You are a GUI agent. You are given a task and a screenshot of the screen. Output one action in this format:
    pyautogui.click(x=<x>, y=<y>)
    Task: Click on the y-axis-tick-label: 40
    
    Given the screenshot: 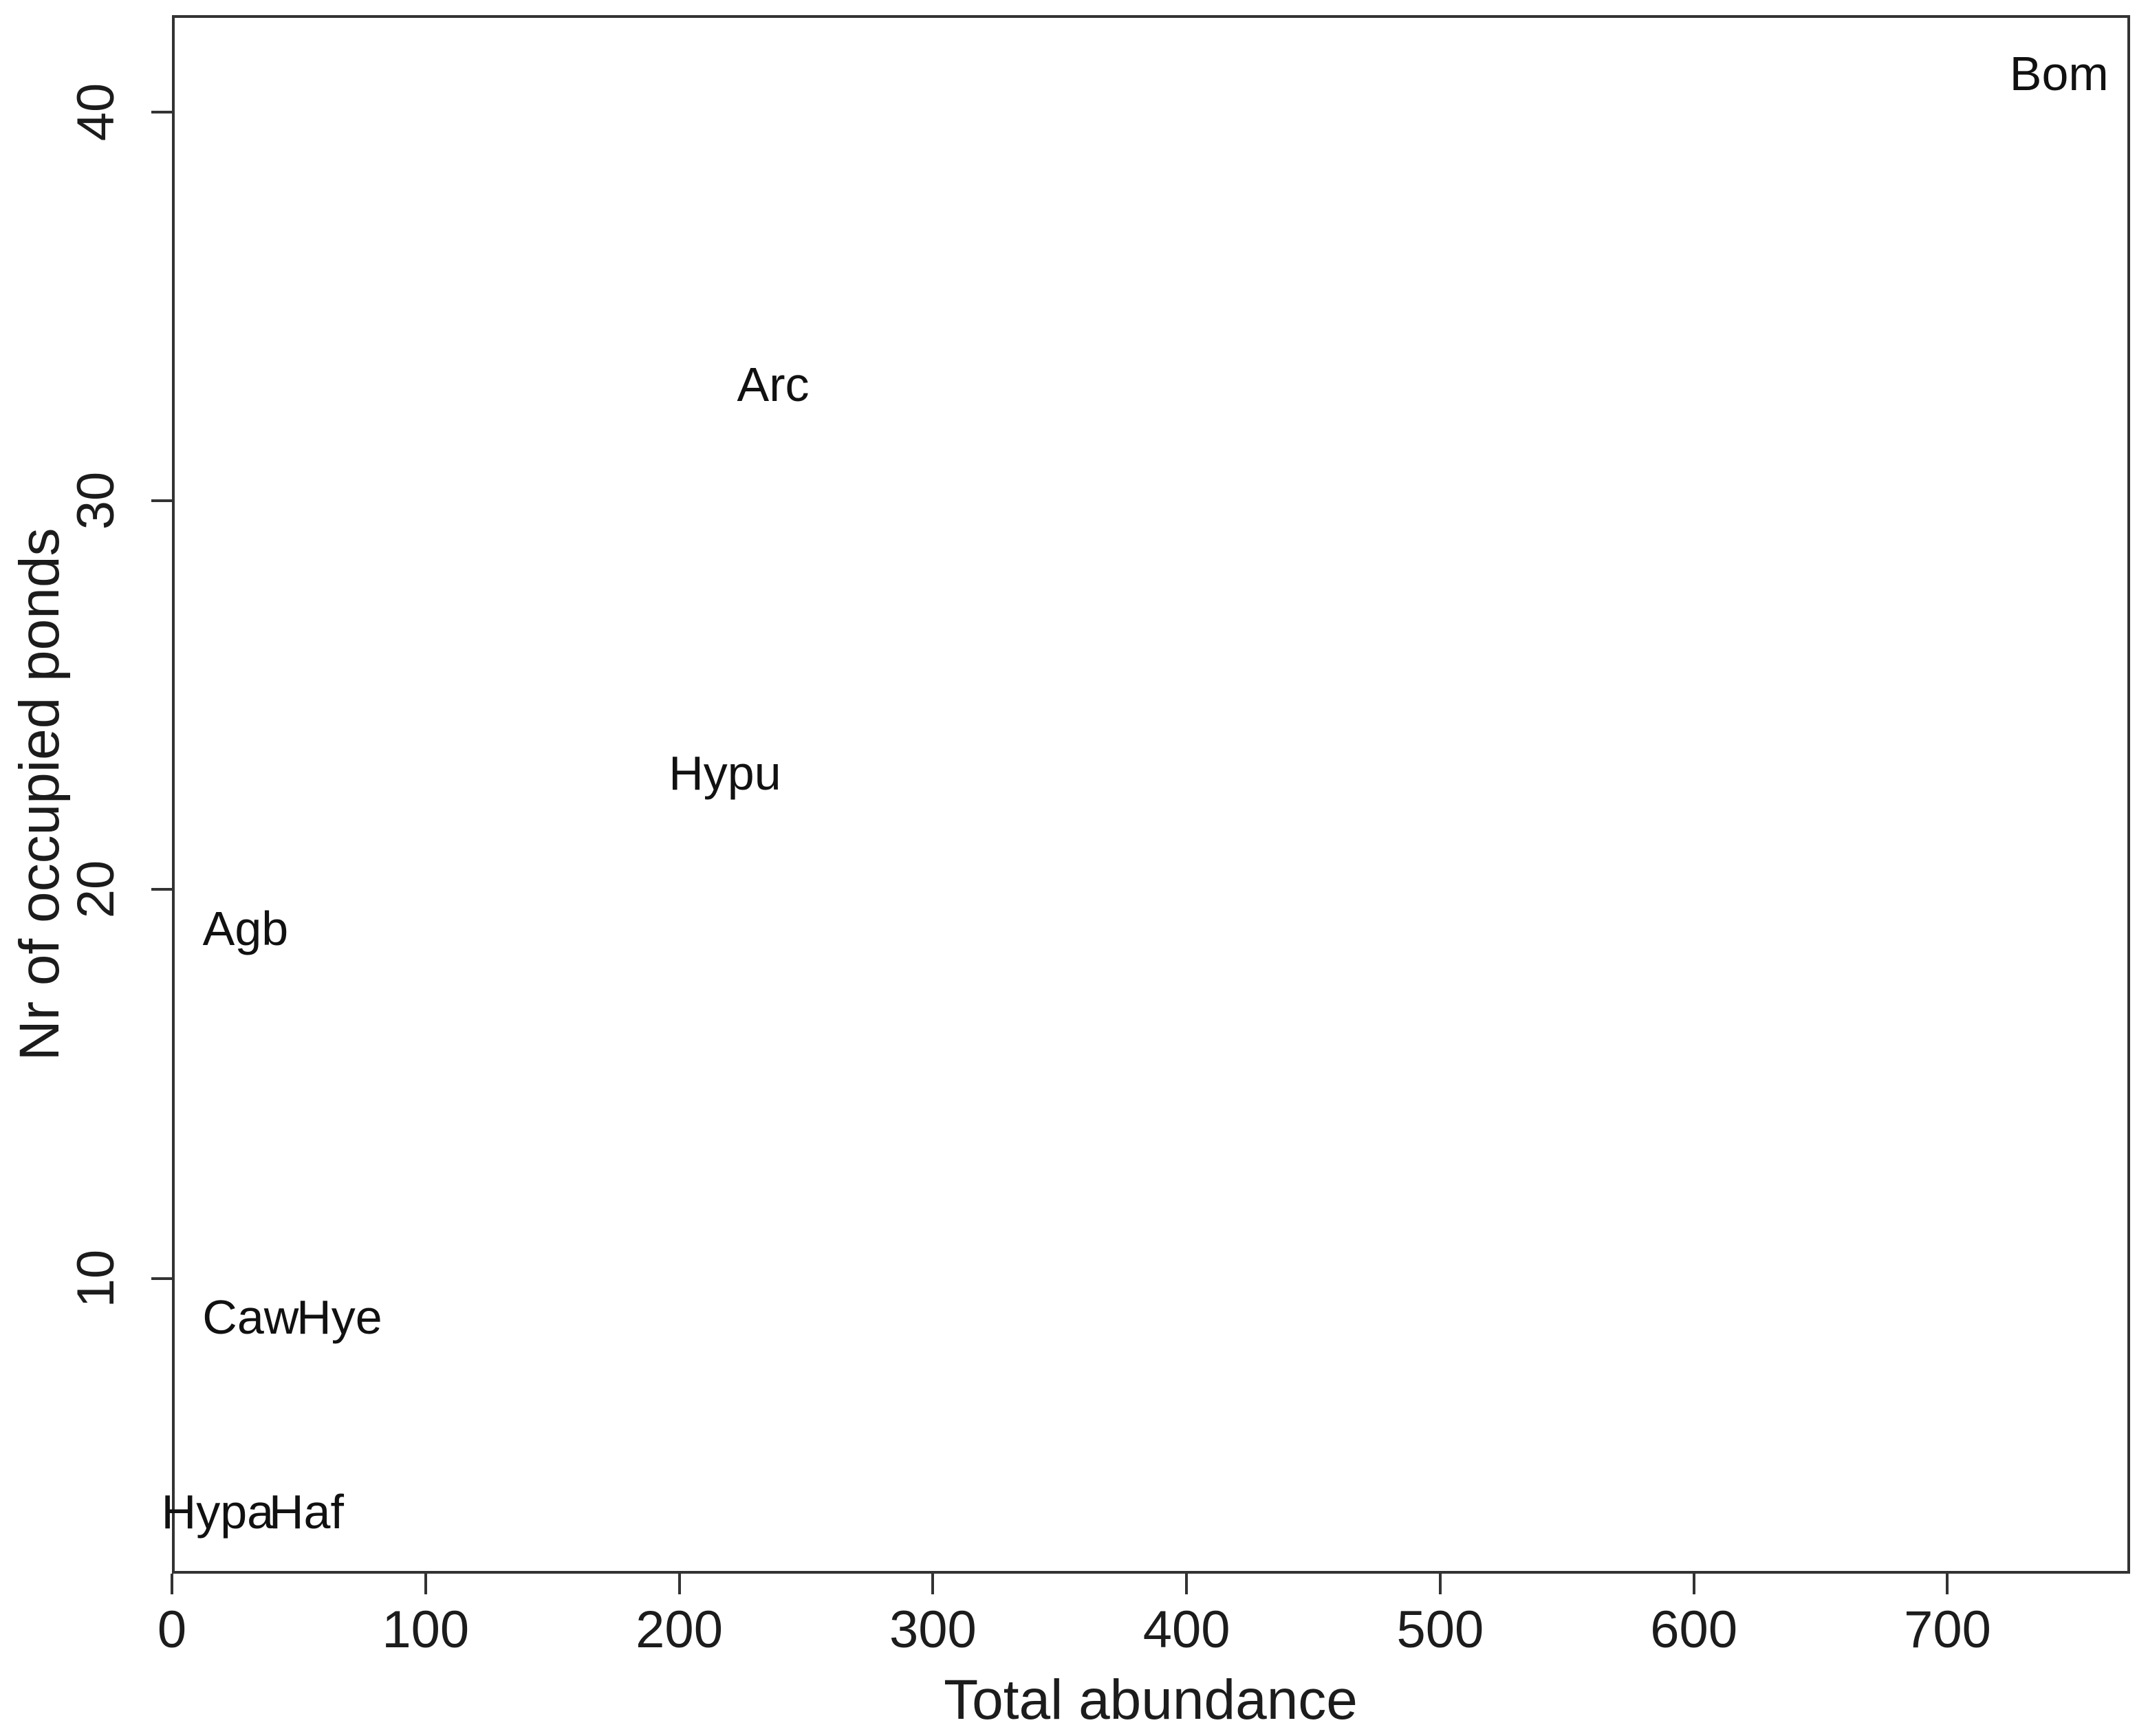 What is the action you would take?
    pyautogui.click(x=96, y=112)
    